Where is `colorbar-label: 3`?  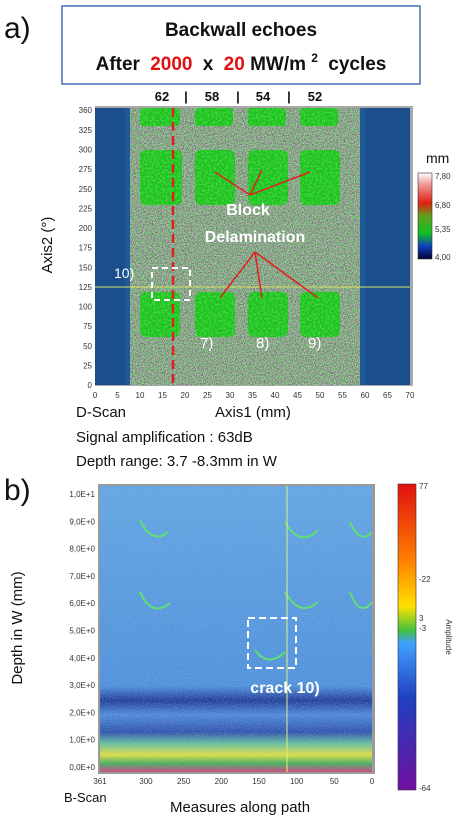
colorbar-label: 3 is located at coordinates (421, 618).